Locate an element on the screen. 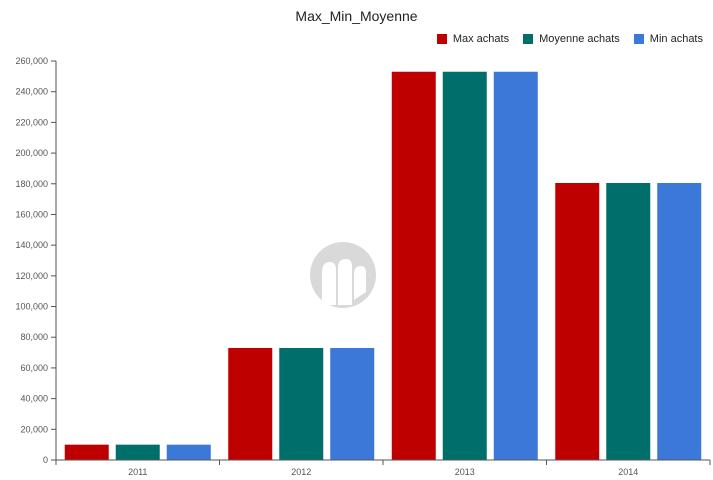  bar-moyenne-achats-2011 is located at coordinates (138, 452).